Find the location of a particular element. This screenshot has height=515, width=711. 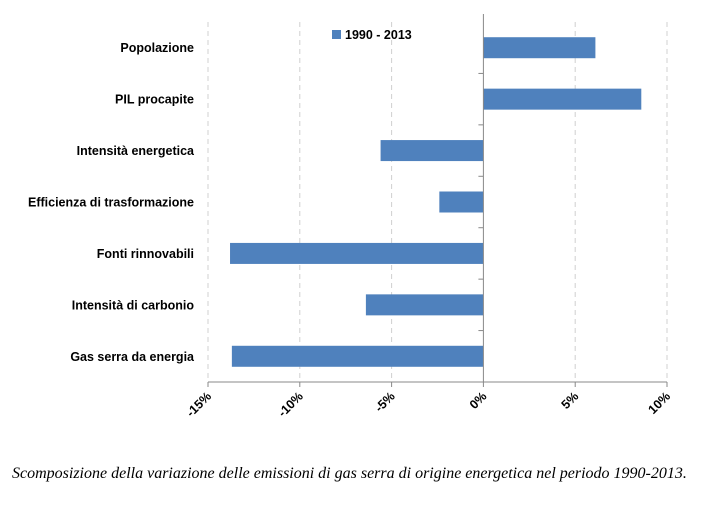

tick-label-3: 0% is located at coordinates (478, 400).